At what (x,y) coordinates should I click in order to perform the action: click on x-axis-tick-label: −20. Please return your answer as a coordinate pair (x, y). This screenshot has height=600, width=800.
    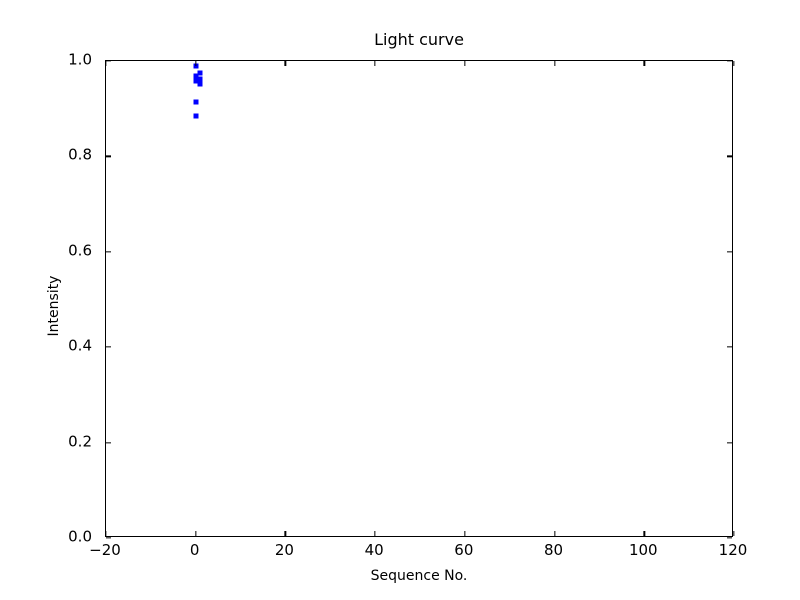
    Looking at the image, I should click on (105, 550).